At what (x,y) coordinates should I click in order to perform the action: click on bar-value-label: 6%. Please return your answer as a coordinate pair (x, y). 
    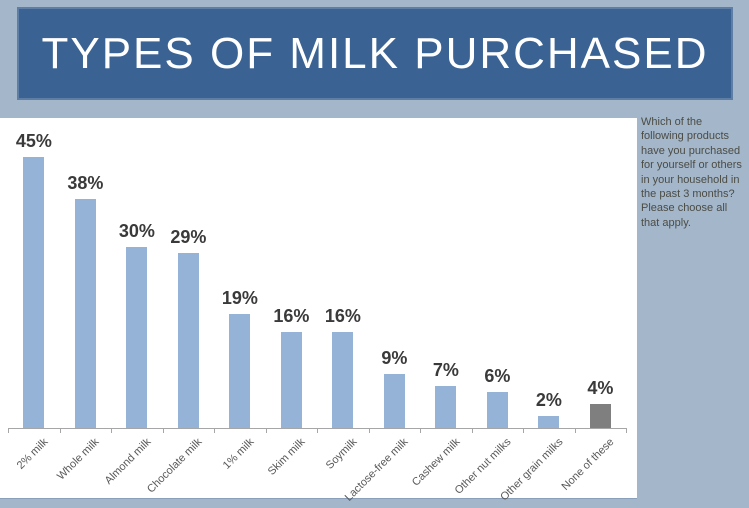
    Looking at the image, I should click on (497, 376).